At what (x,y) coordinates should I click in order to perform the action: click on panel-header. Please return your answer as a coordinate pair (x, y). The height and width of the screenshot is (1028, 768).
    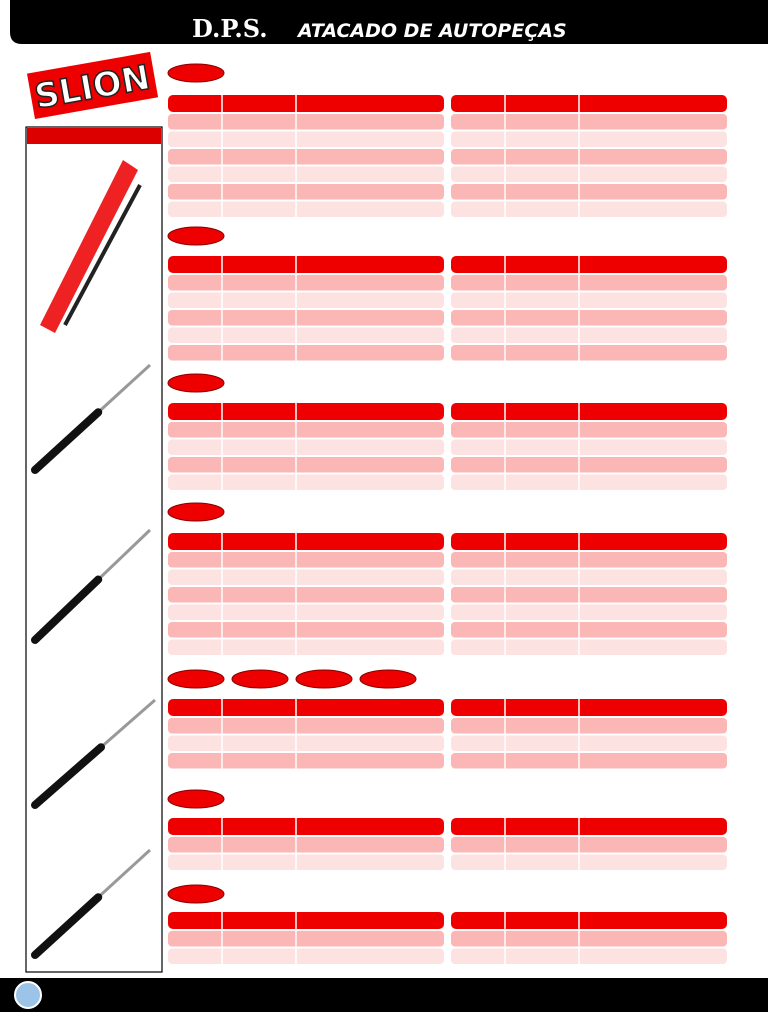
    Looking at the image, I should click on (94, 136).